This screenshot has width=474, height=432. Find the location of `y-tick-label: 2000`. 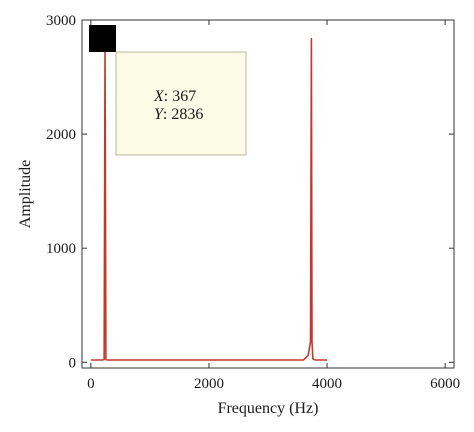

y-tick-label: 2000 is located at coordinates (61, 135).